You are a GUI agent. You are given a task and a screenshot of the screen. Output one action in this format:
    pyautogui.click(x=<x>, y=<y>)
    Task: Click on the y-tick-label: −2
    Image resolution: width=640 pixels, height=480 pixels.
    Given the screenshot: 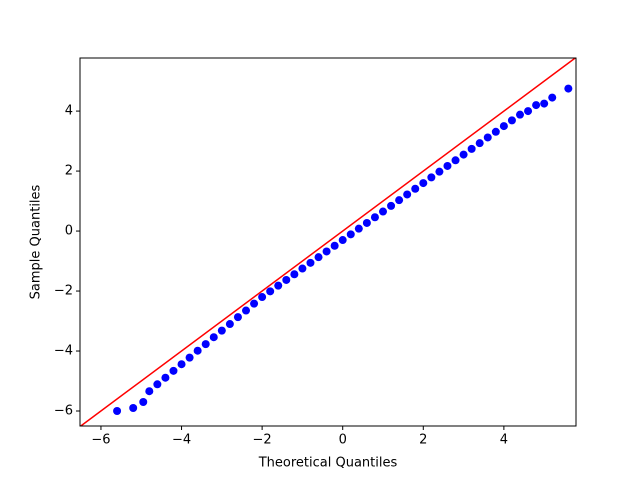 What is the action you would take?
    pyautogui.click(x=63, y=291)
    